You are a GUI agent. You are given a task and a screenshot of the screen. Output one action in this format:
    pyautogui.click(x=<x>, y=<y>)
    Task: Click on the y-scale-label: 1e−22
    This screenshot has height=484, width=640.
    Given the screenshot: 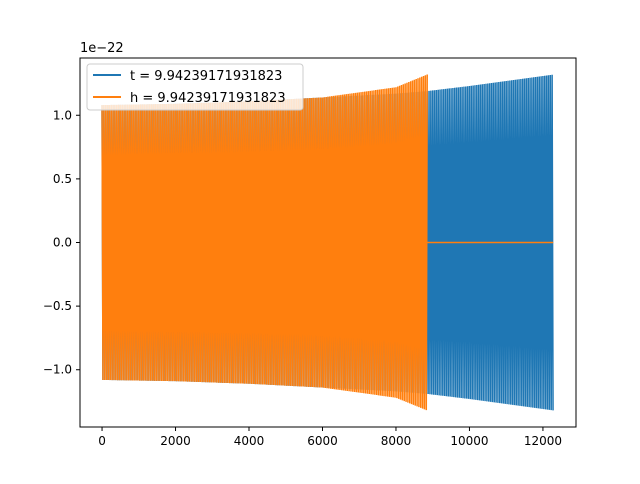 What is the action you would take?
    pyautogui.click(x=102, y=48)
    